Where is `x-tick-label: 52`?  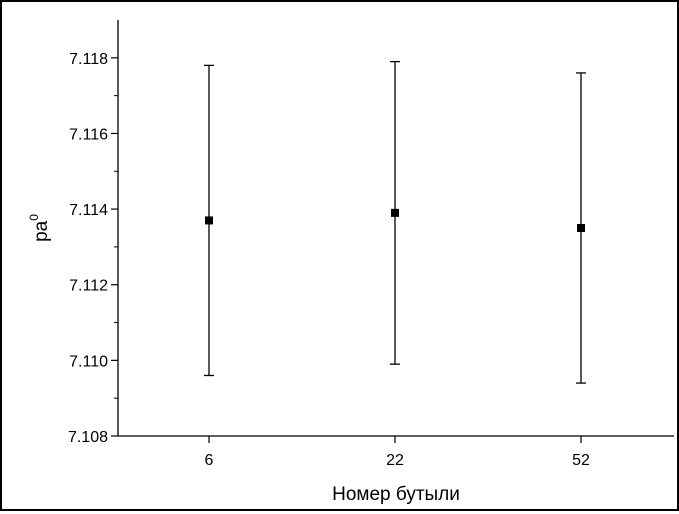 x-tick-label: 52 is located at coordinates (581, 460).